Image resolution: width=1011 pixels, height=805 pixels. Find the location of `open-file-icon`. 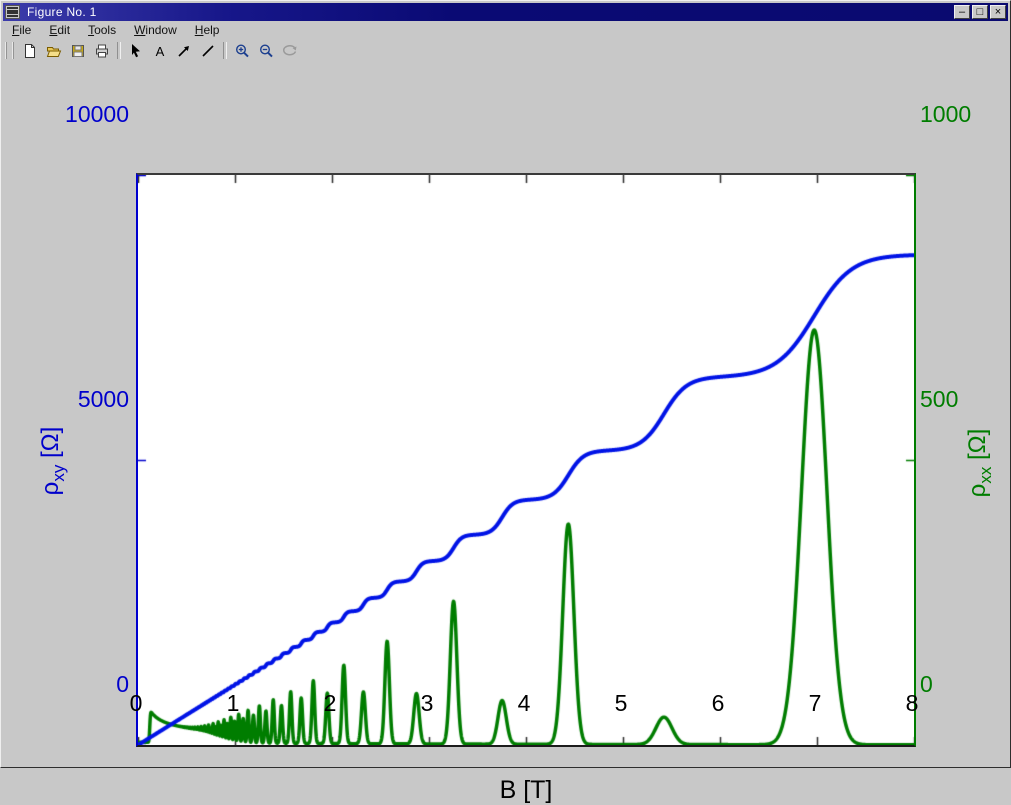

open-file-icon is located at coordinates (54, 51).